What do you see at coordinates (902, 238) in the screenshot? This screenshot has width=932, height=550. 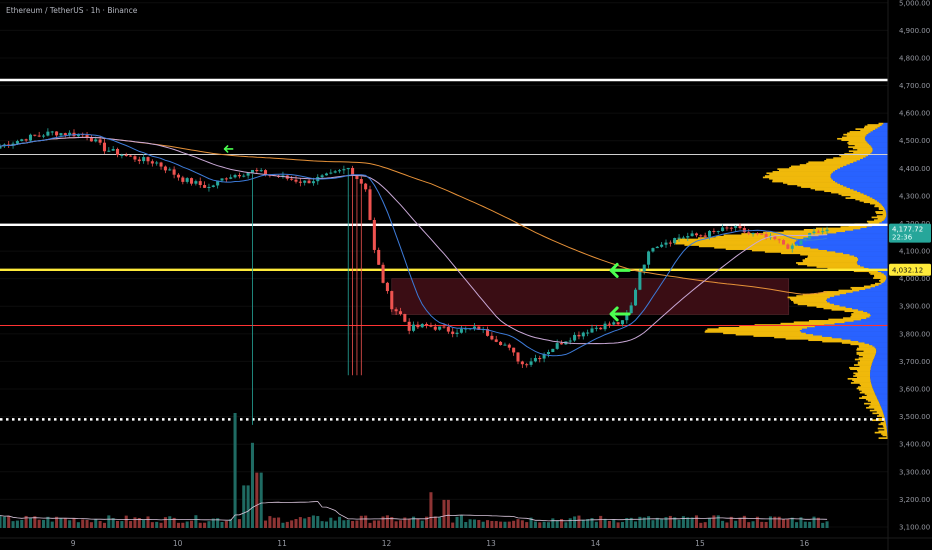 I see `bar-countdown: 22:36` at bounding box center [902, 238].